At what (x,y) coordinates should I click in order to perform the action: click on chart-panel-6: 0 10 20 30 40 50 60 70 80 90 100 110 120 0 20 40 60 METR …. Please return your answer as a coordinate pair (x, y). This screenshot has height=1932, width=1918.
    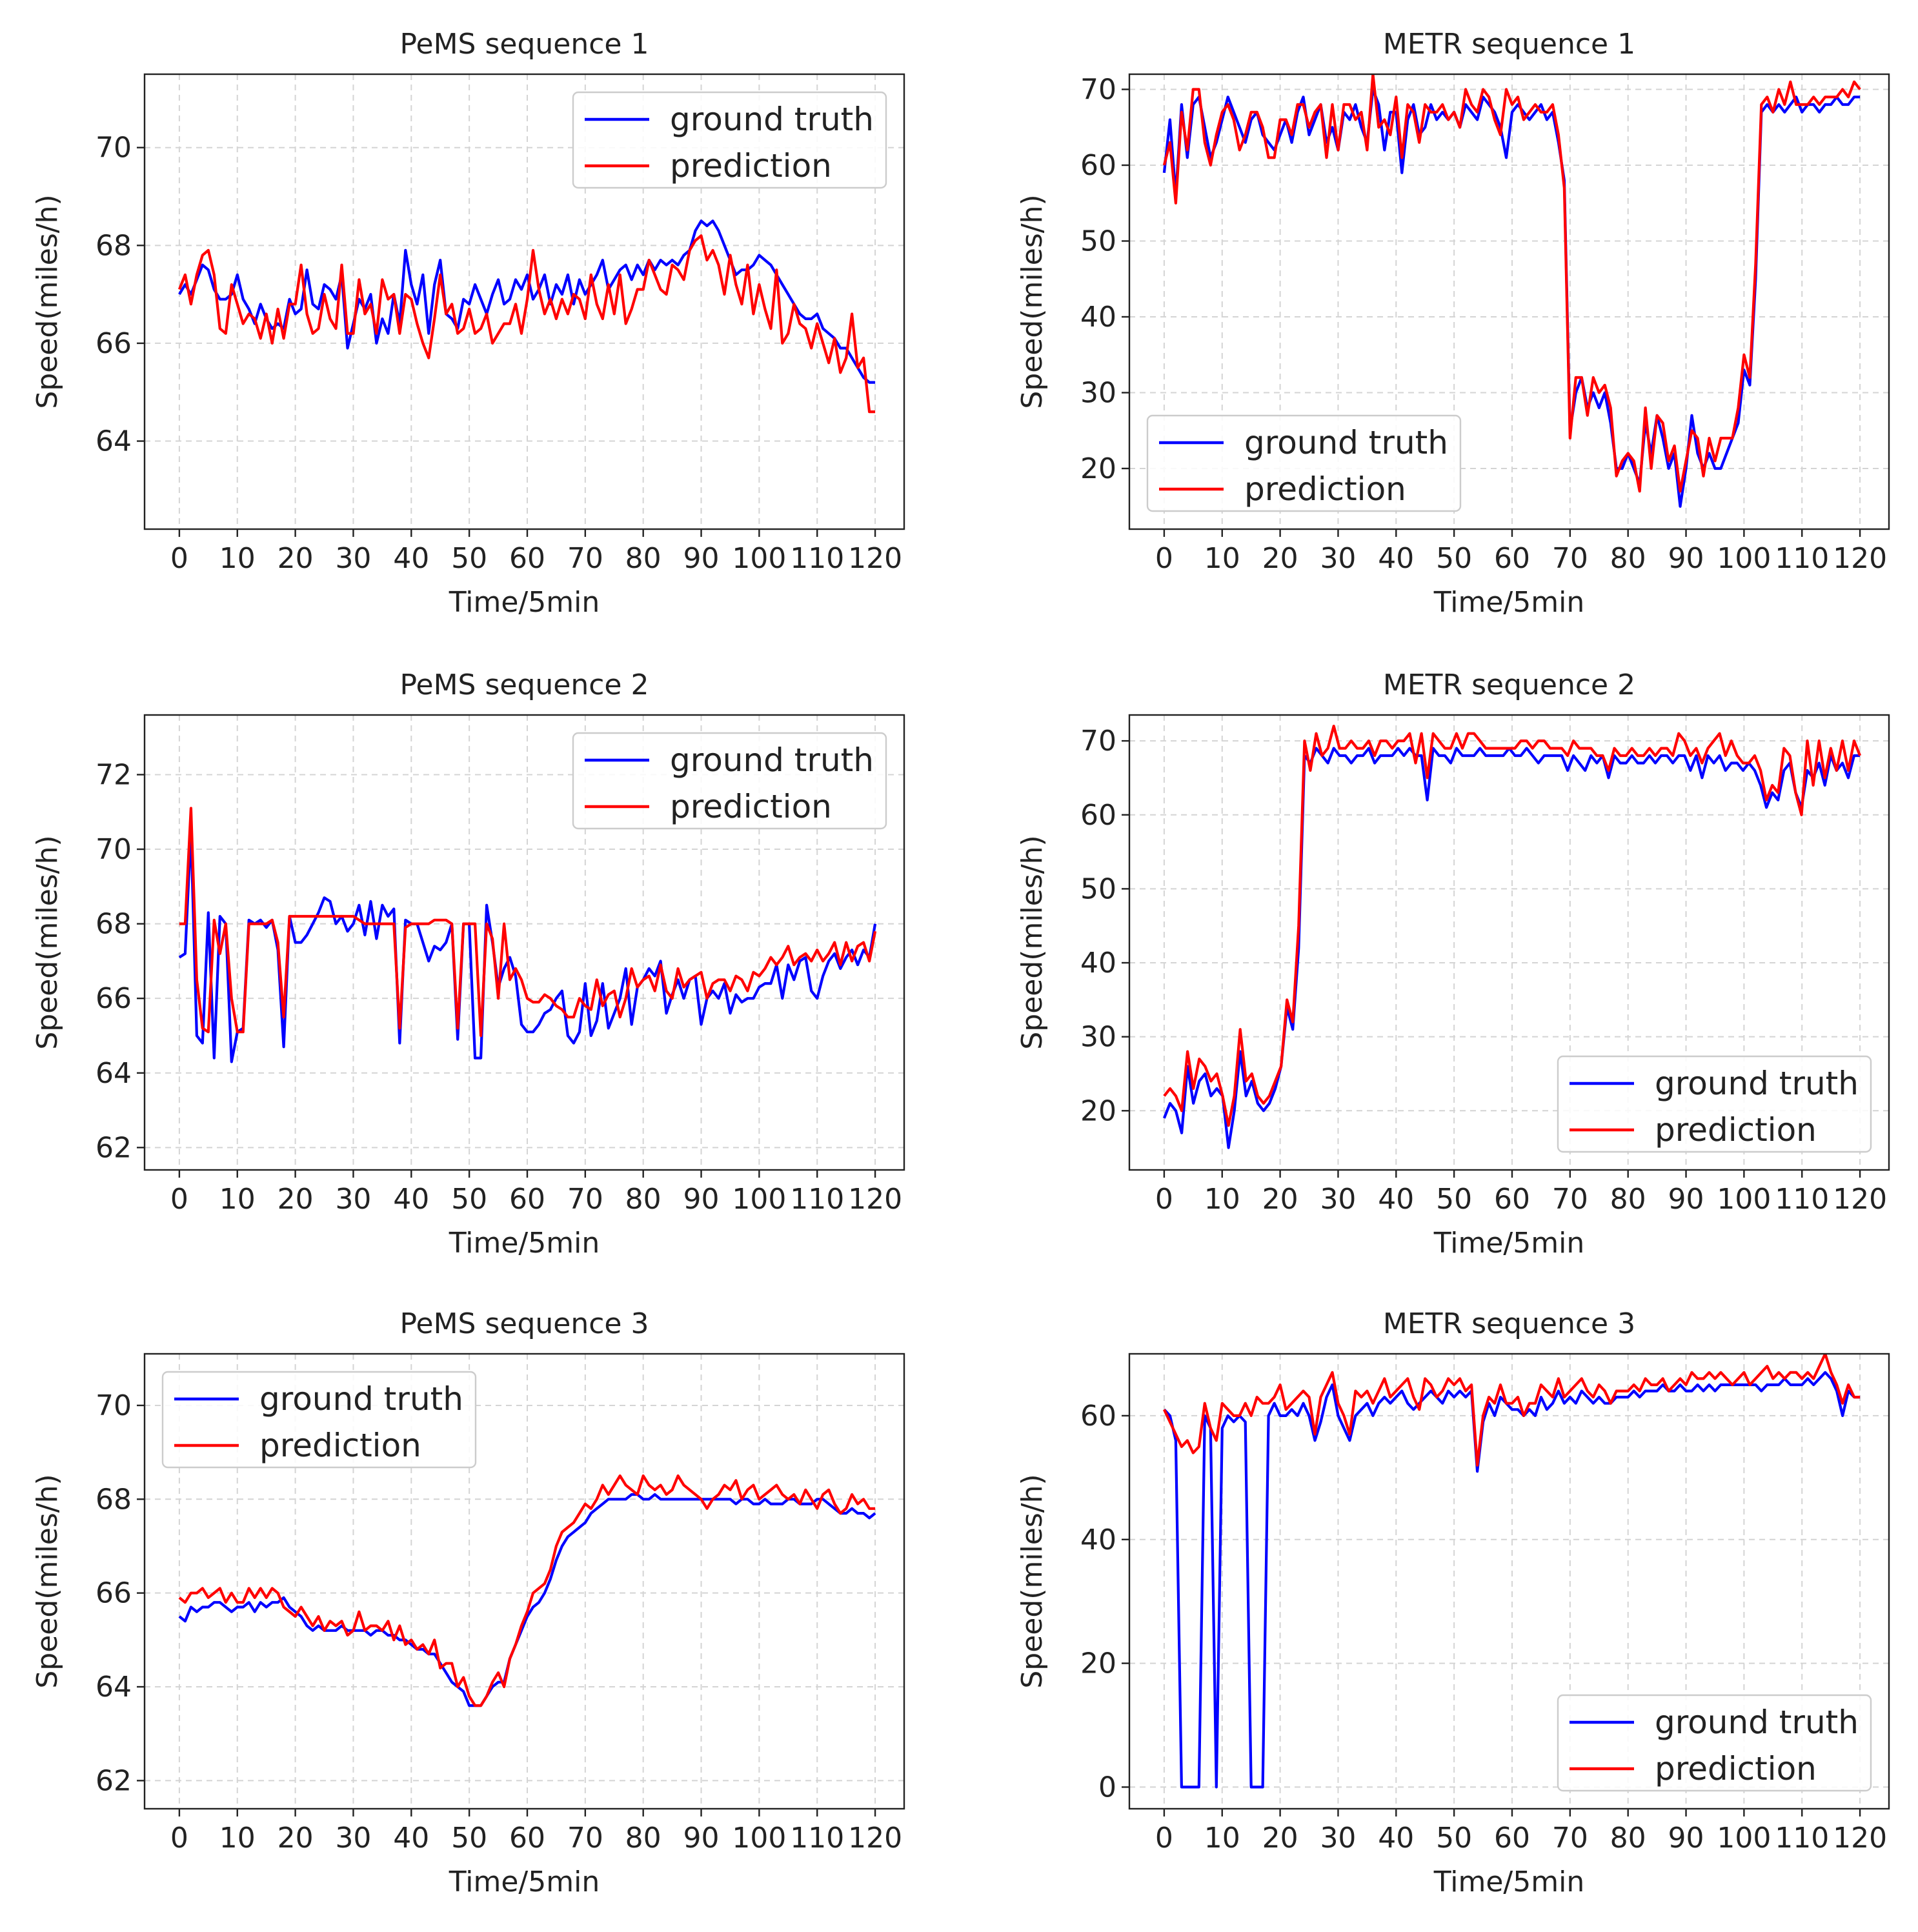
    Looking at the image, I should click on (1453, 1602).